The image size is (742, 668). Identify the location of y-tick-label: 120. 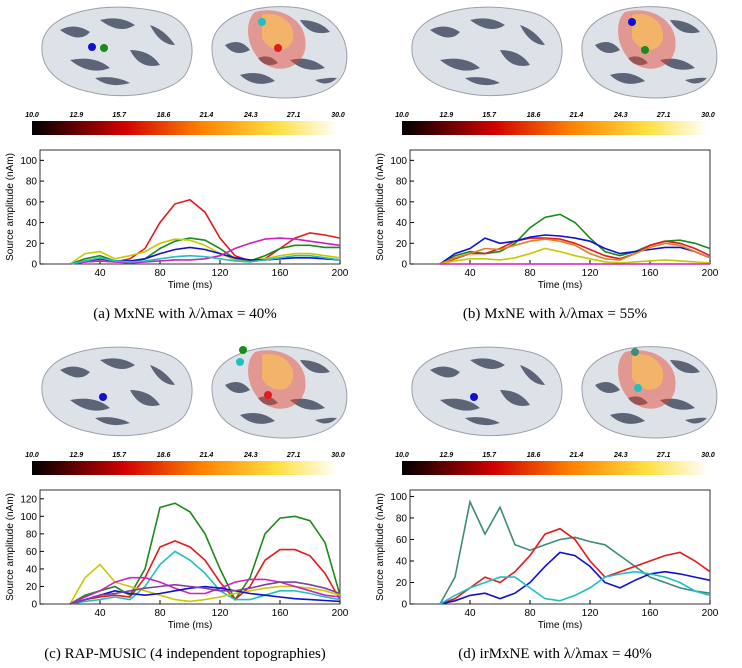
(28, 499).